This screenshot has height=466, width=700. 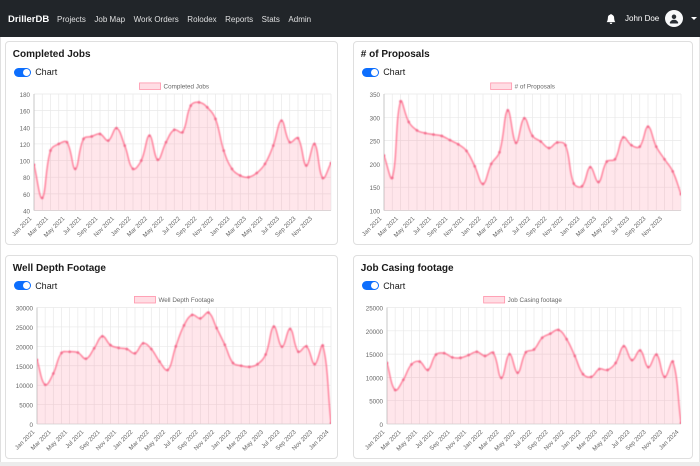 I want to click on svg-text: 200, so click(x=375, y=165).